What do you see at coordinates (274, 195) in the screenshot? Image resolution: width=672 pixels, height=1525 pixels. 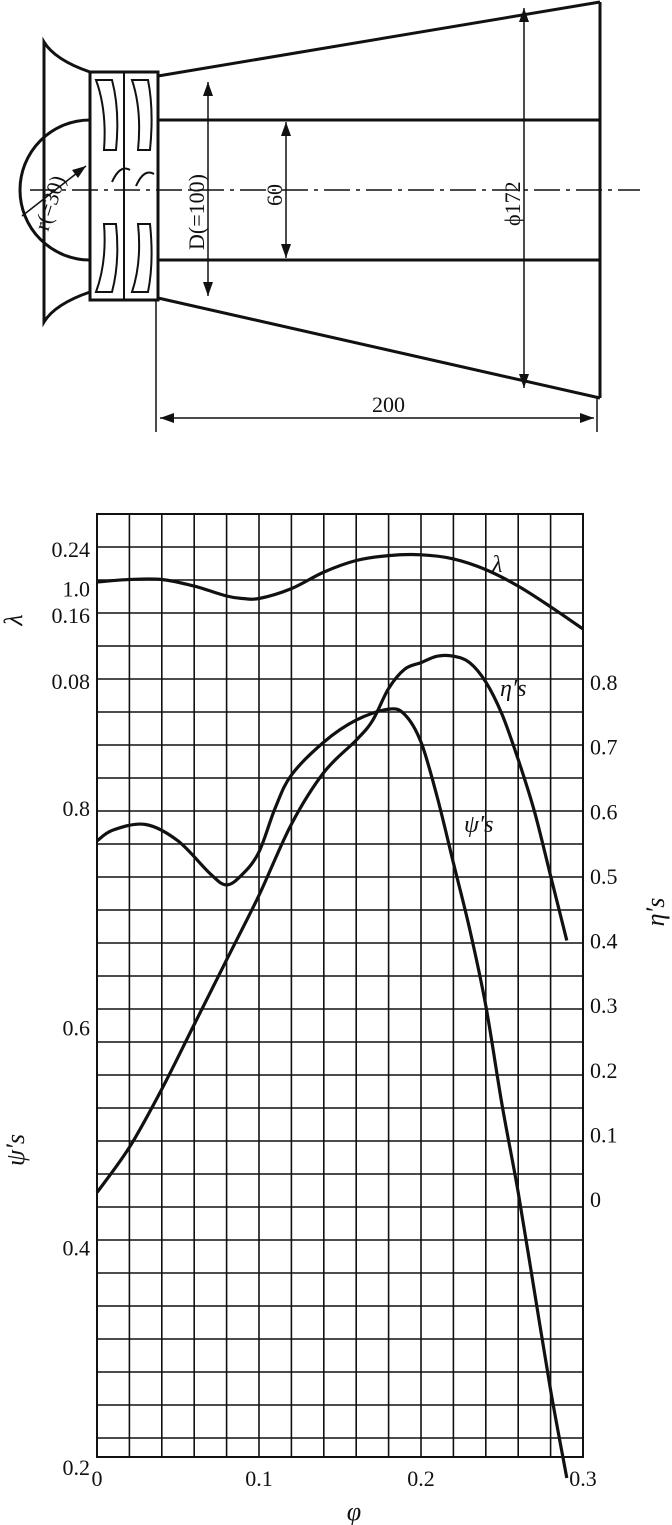 I see `dim-hub-label: 60` at bounding box center [274, 195].